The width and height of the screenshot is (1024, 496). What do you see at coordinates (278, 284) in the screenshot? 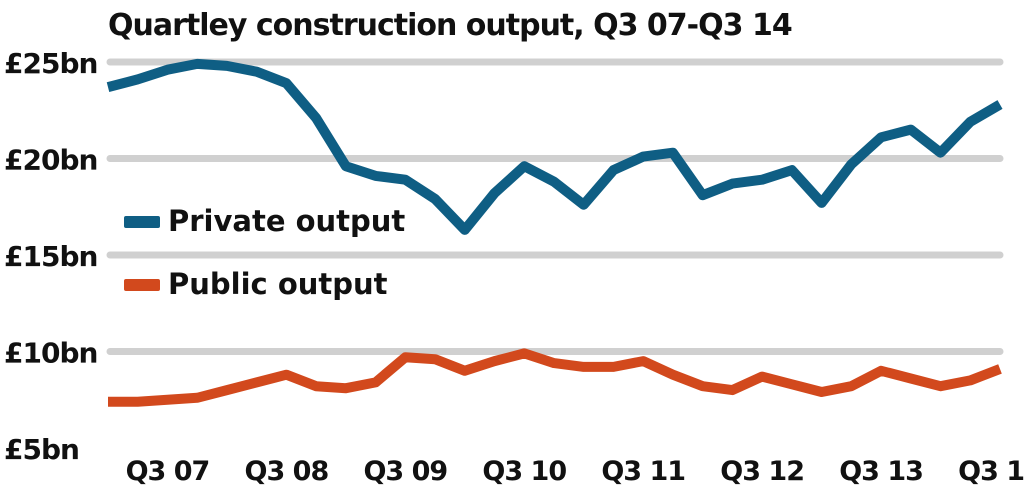
I see `legend-label: Public output` at bounding box center [278, 284].